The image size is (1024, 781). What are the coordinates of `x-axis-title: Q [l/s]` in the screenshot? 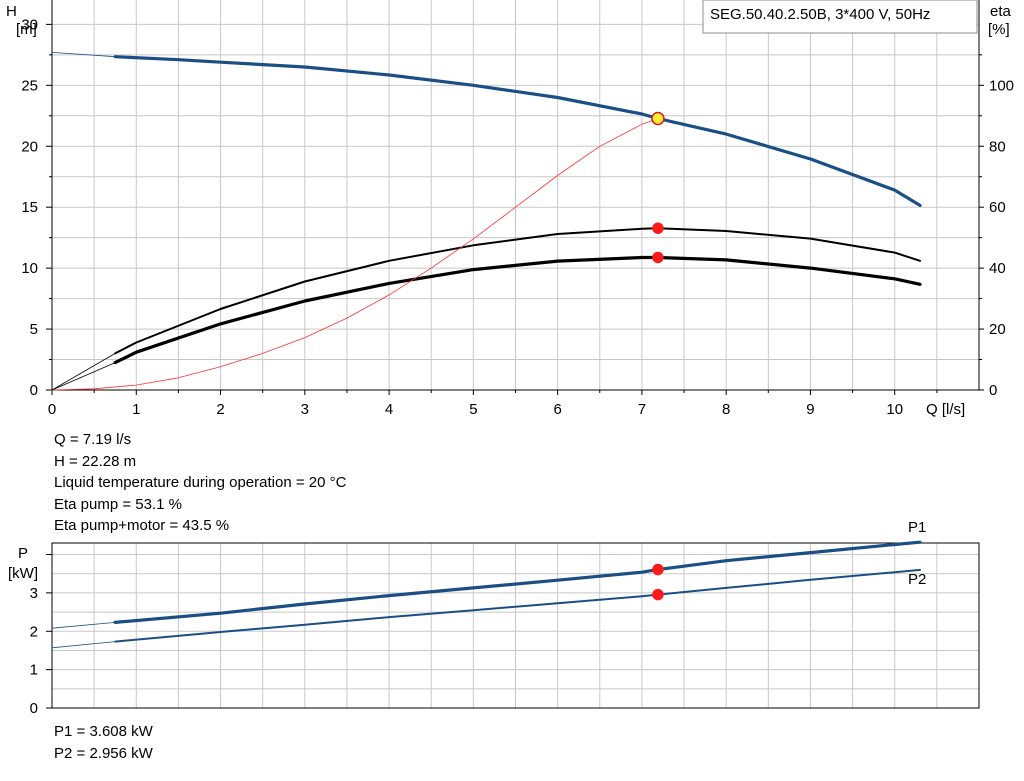 It's located at (945, 409).